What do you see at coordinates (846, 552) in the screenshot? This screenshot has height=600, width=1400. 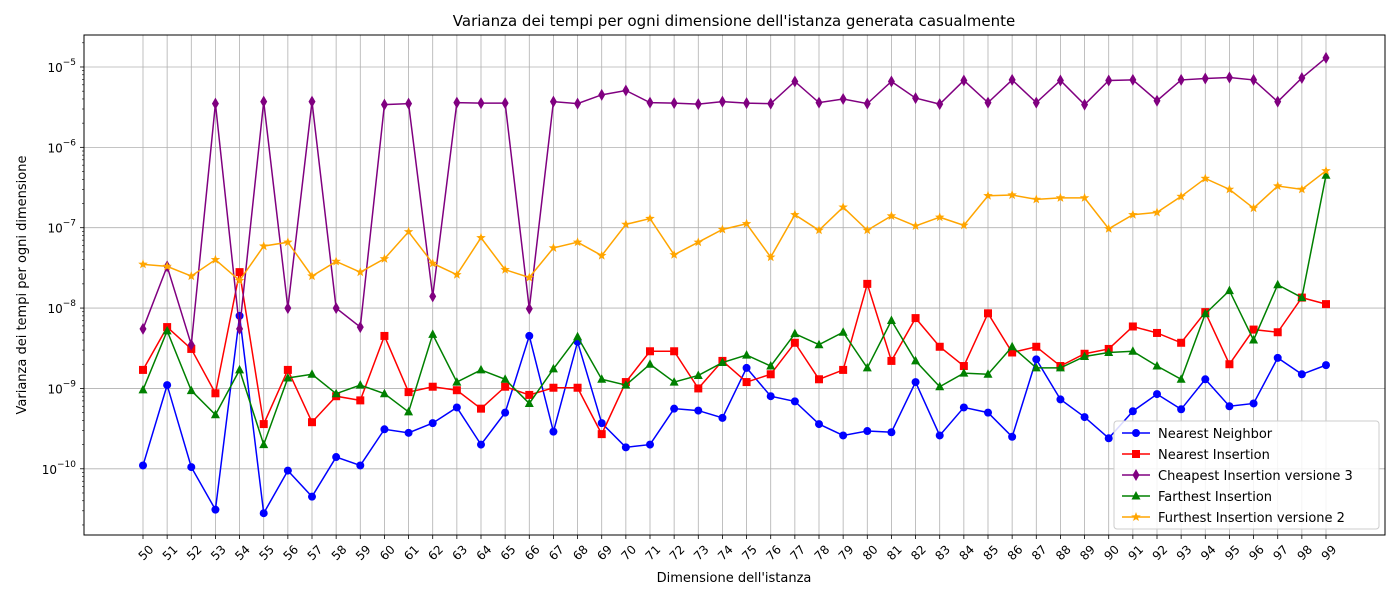 I see `x-tick-label: 79` at bounding box center [846, 552].